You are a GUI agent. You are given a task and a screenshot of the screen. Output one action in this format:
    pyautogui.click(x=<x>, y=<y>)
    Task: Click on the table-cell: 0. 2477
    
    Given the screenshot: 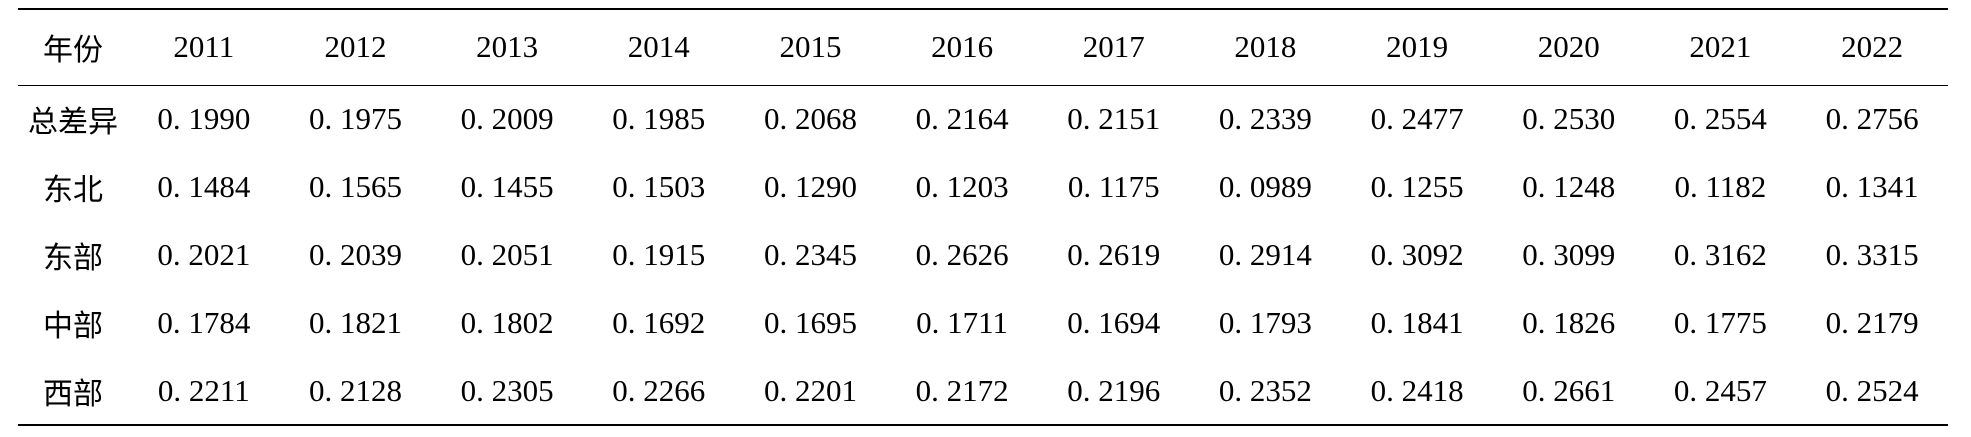 What is the action you would take?
    pyautogui.click(x=1417, y=119)
    